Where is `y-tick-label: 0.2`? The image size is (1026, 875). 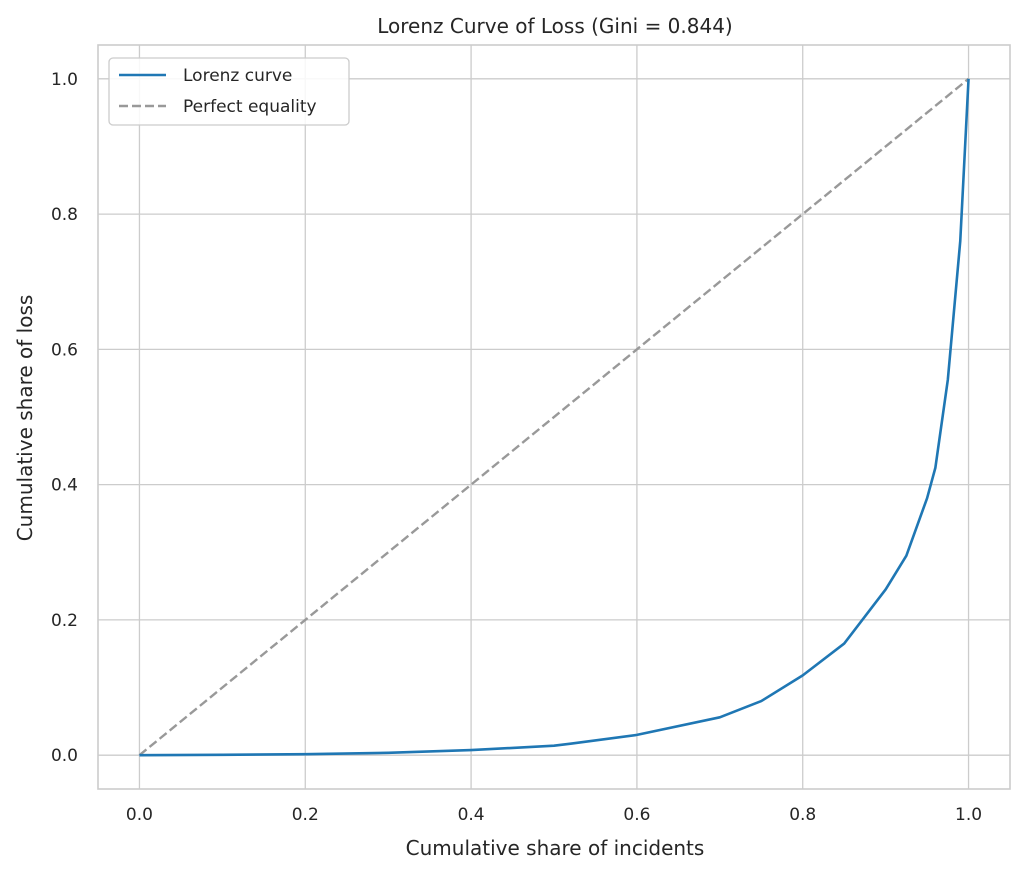
y-tick-label: 0.2 is located at coordinates (64, 621).